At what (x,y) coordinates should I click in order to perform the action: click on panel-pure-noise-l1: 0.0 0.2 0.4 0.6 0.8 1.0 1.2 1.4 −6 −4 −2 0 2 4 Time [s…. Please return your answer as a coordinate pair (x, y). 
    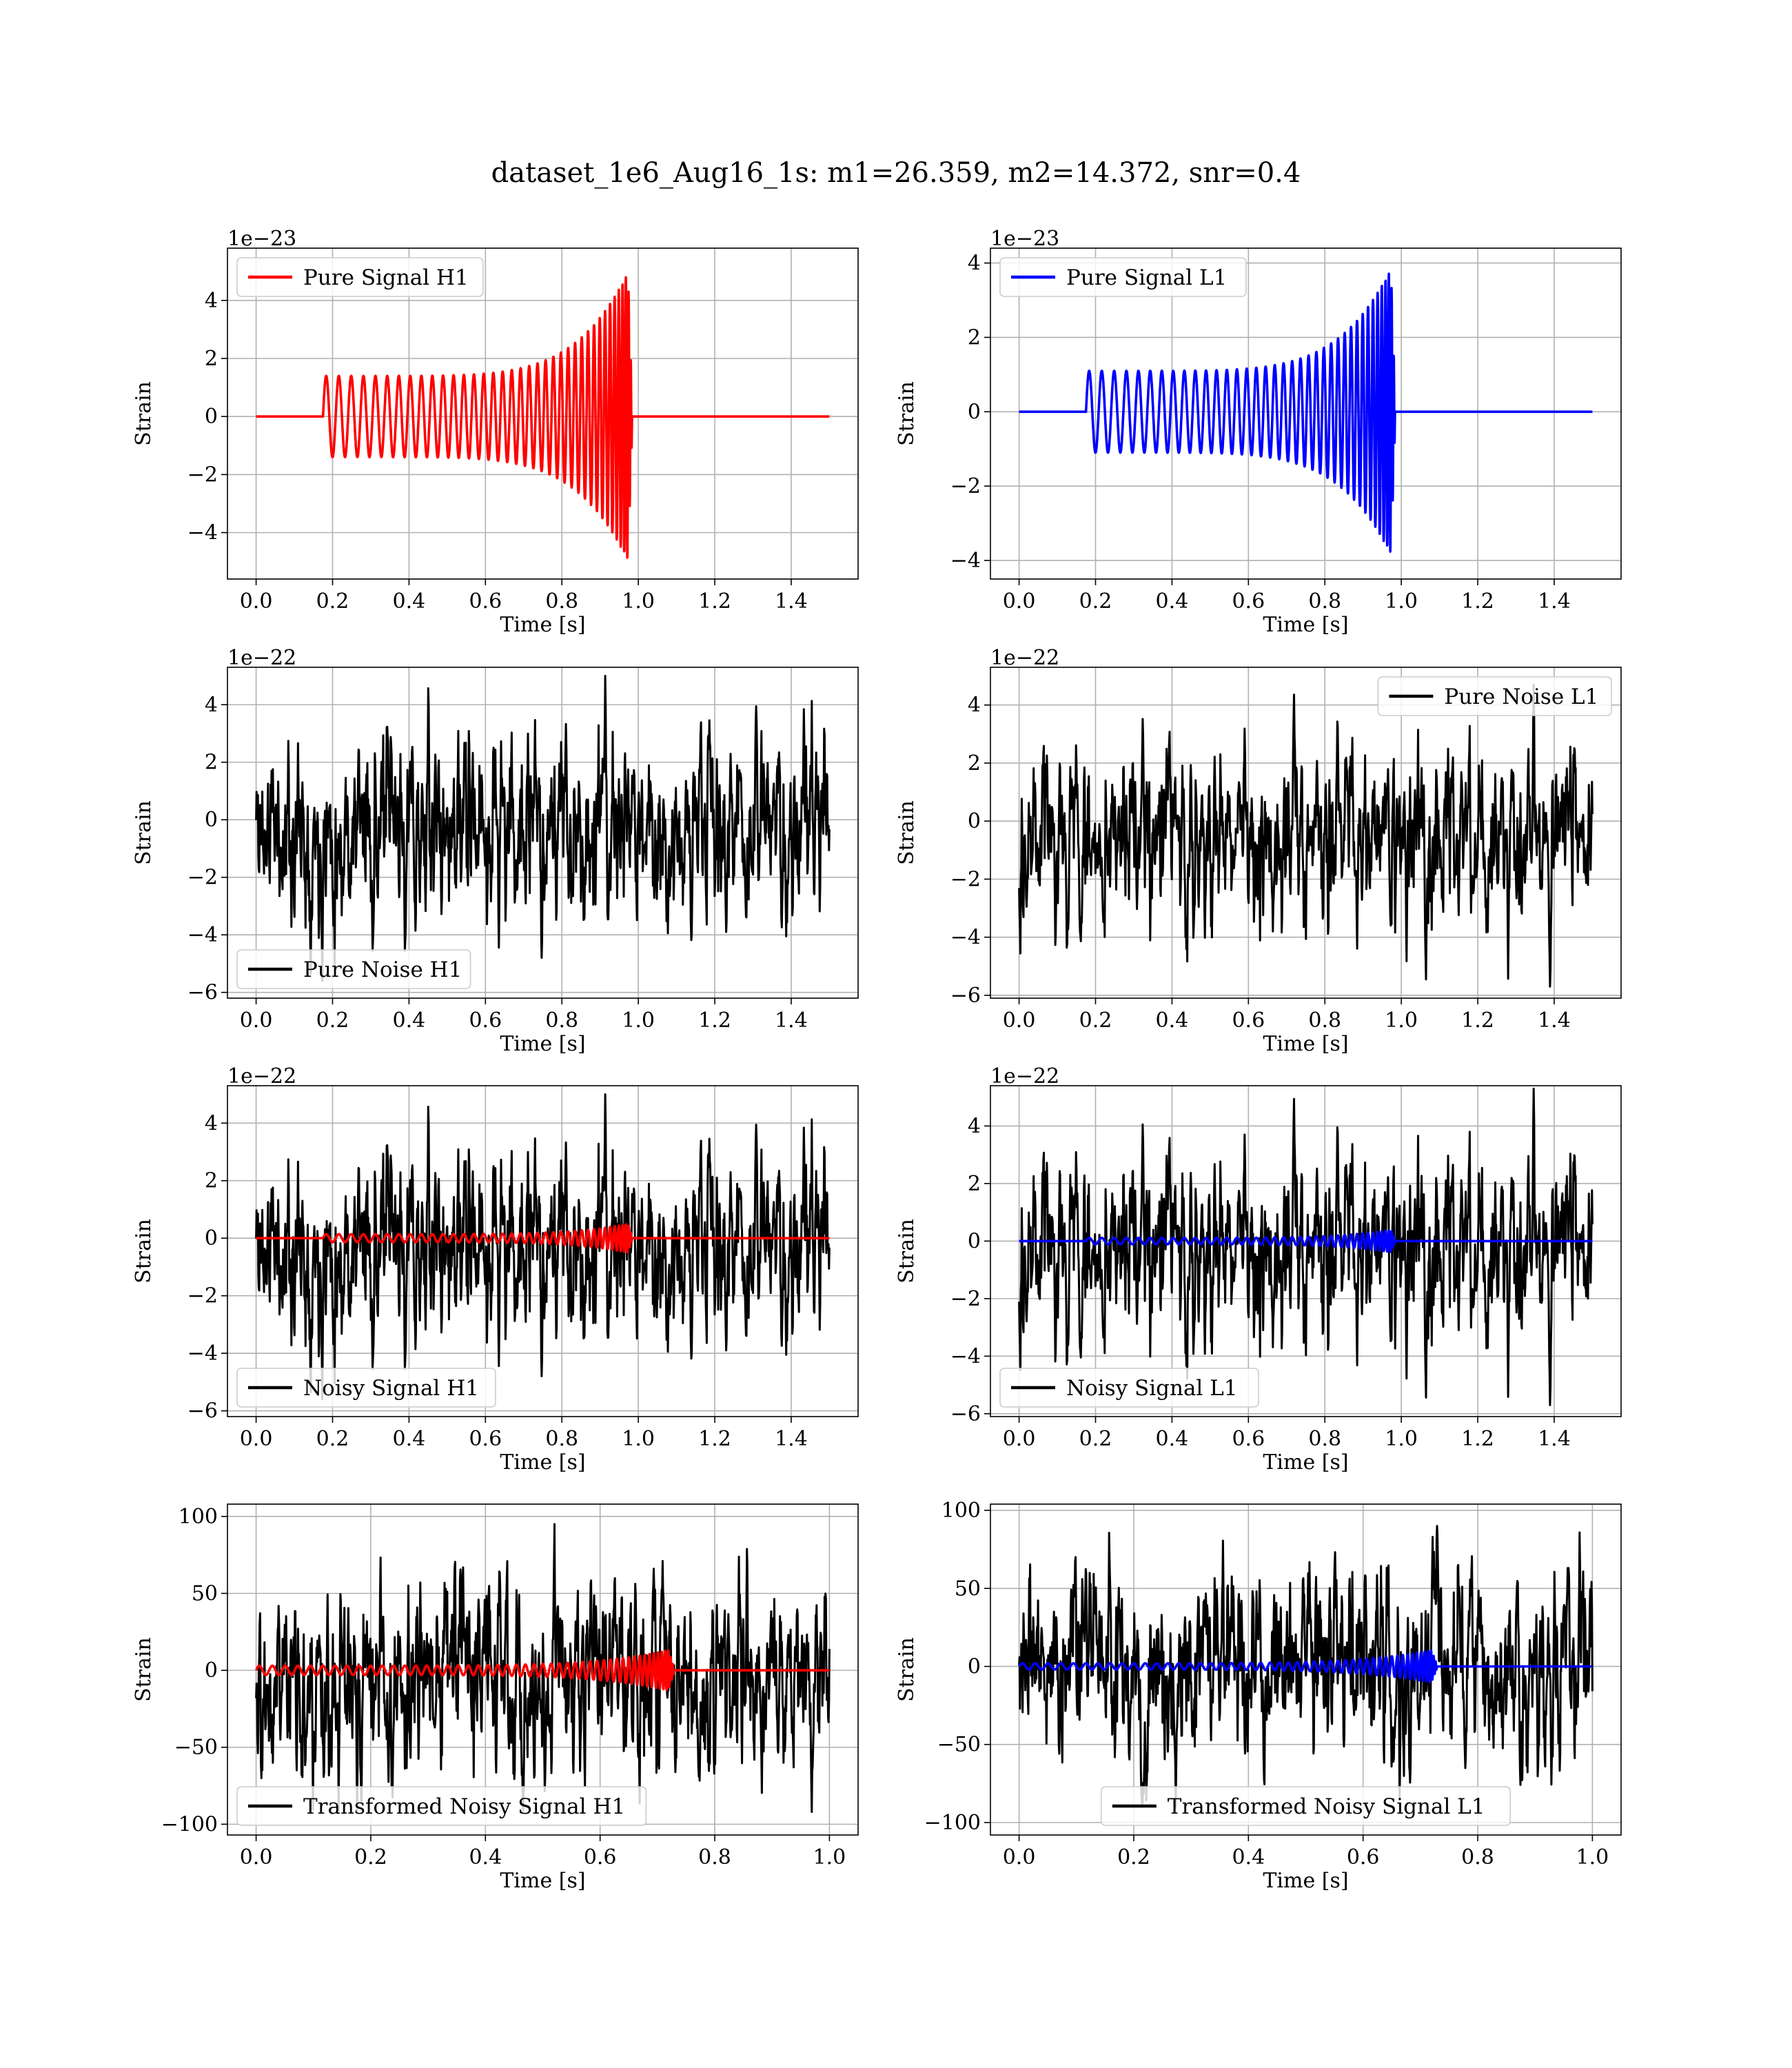
    Looking at the image, I should click on (1308, 851).